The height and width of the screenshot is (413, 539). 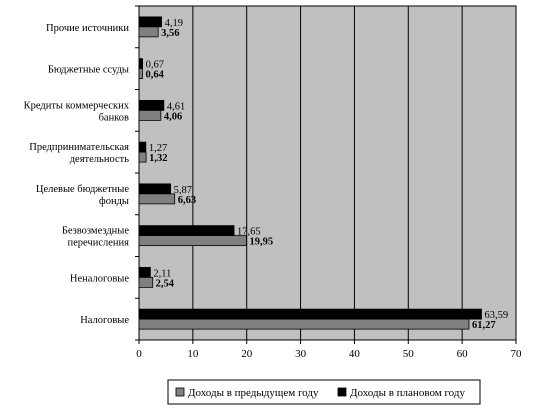 I want to click on data-label-previous: 1,32, so click(x=158, y=158).